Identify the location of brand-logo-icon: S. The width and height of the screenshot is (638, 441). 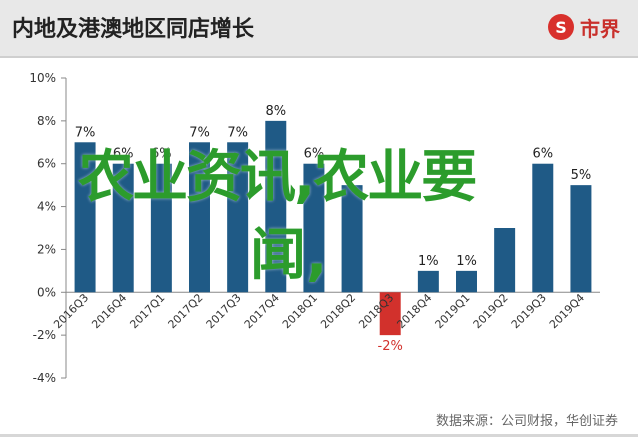
(561, 27).